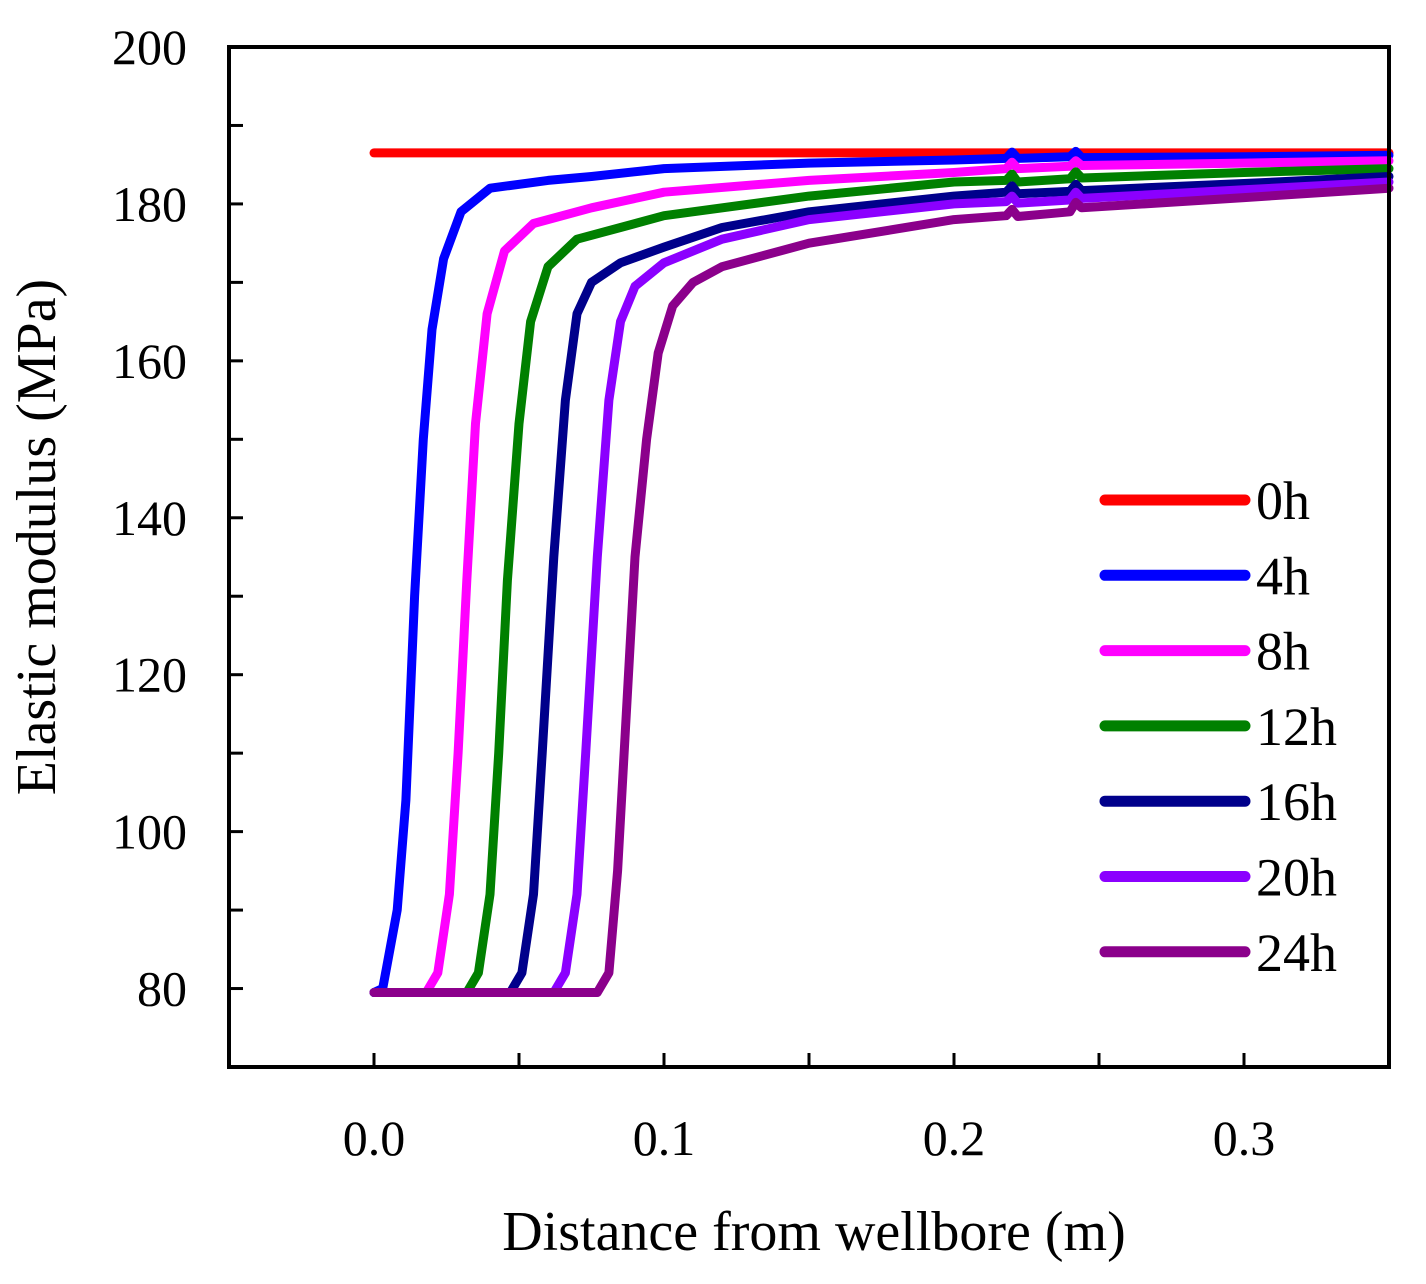 This screenshot has height=1284, width=1426. What do you see at coordinates (1283, 501) in the screenshot?
I see `legend-label: 0h` at bounding box center [1283, 501].